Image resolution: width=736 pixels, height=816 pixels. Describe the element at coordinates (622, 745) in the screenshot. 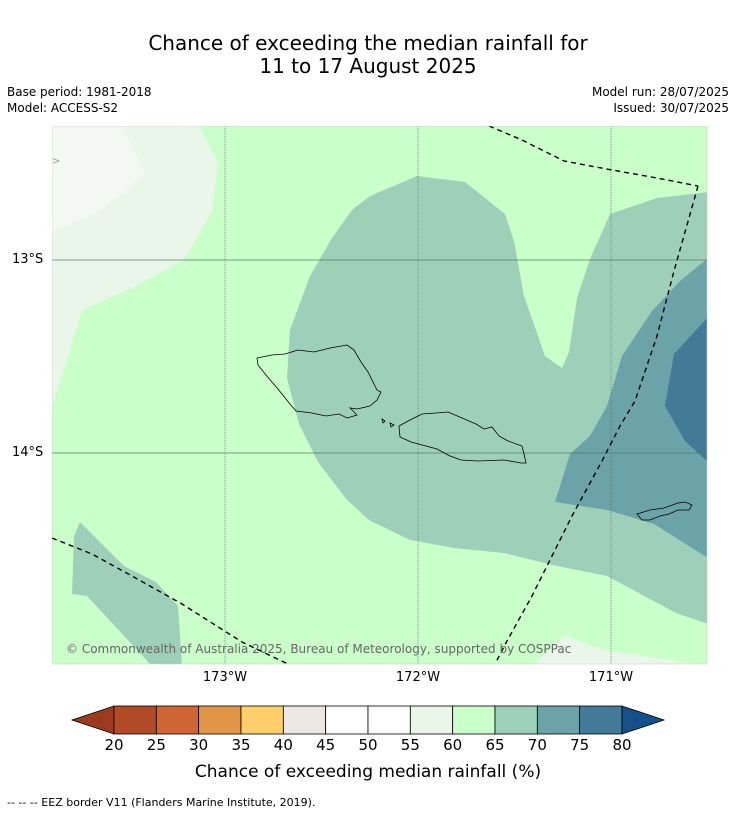

I see `colorbar-tick-label: 80` at that location.